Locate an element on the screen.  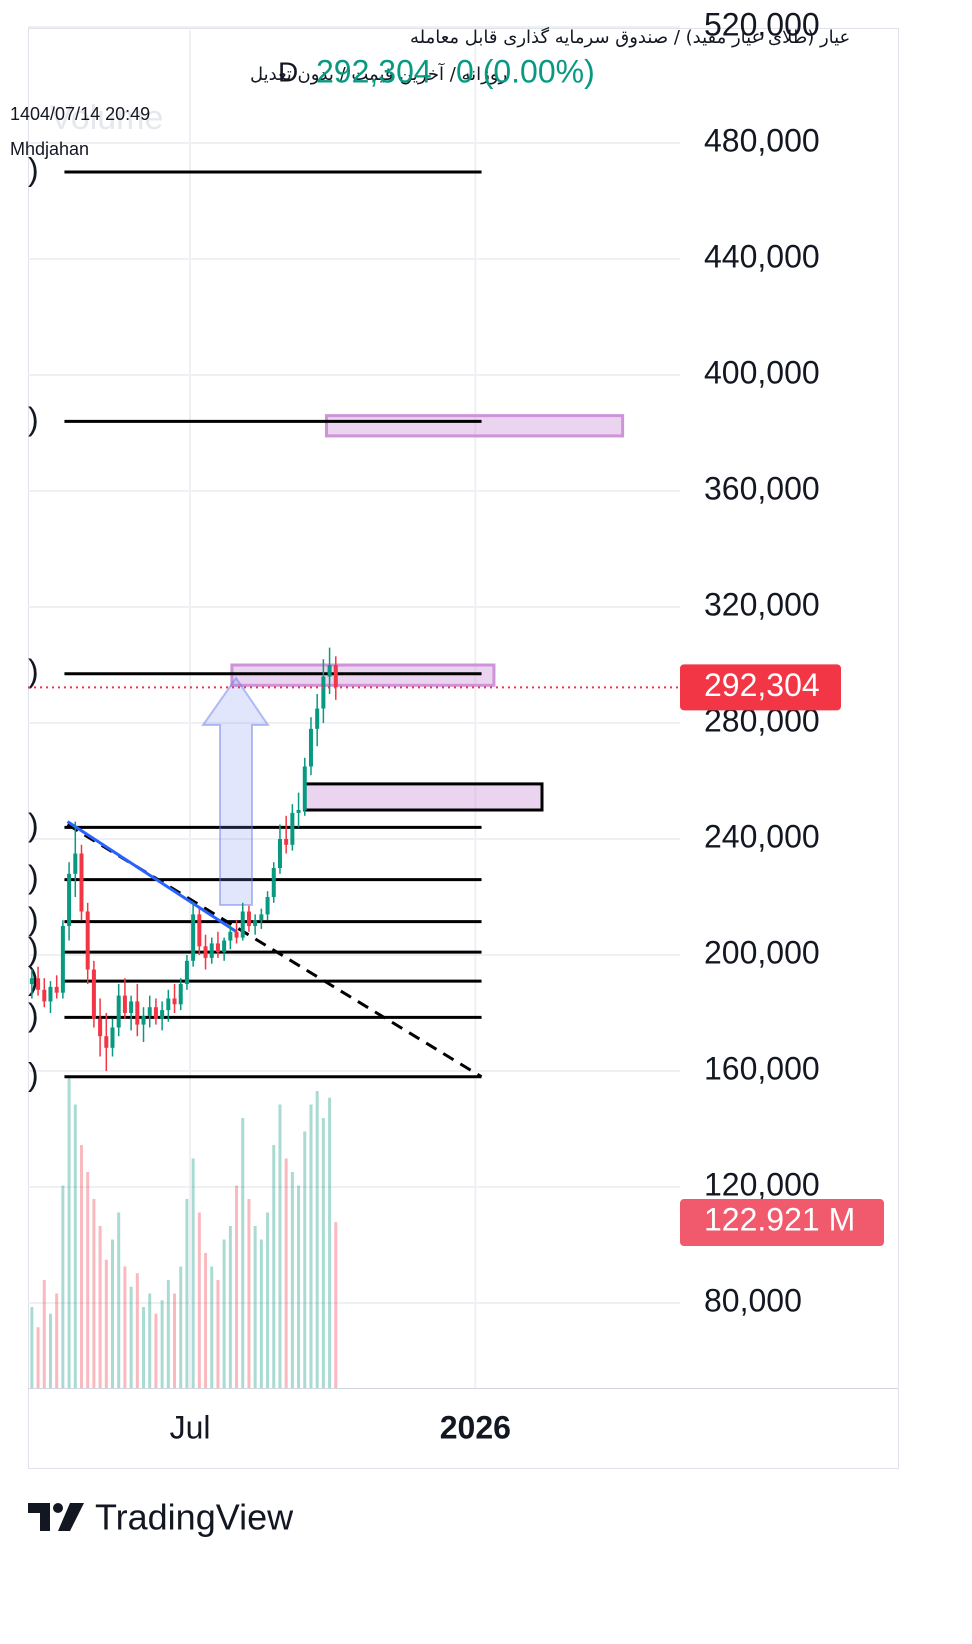
y-tick-label: 160,000 is located at coordinates (762, 1068).